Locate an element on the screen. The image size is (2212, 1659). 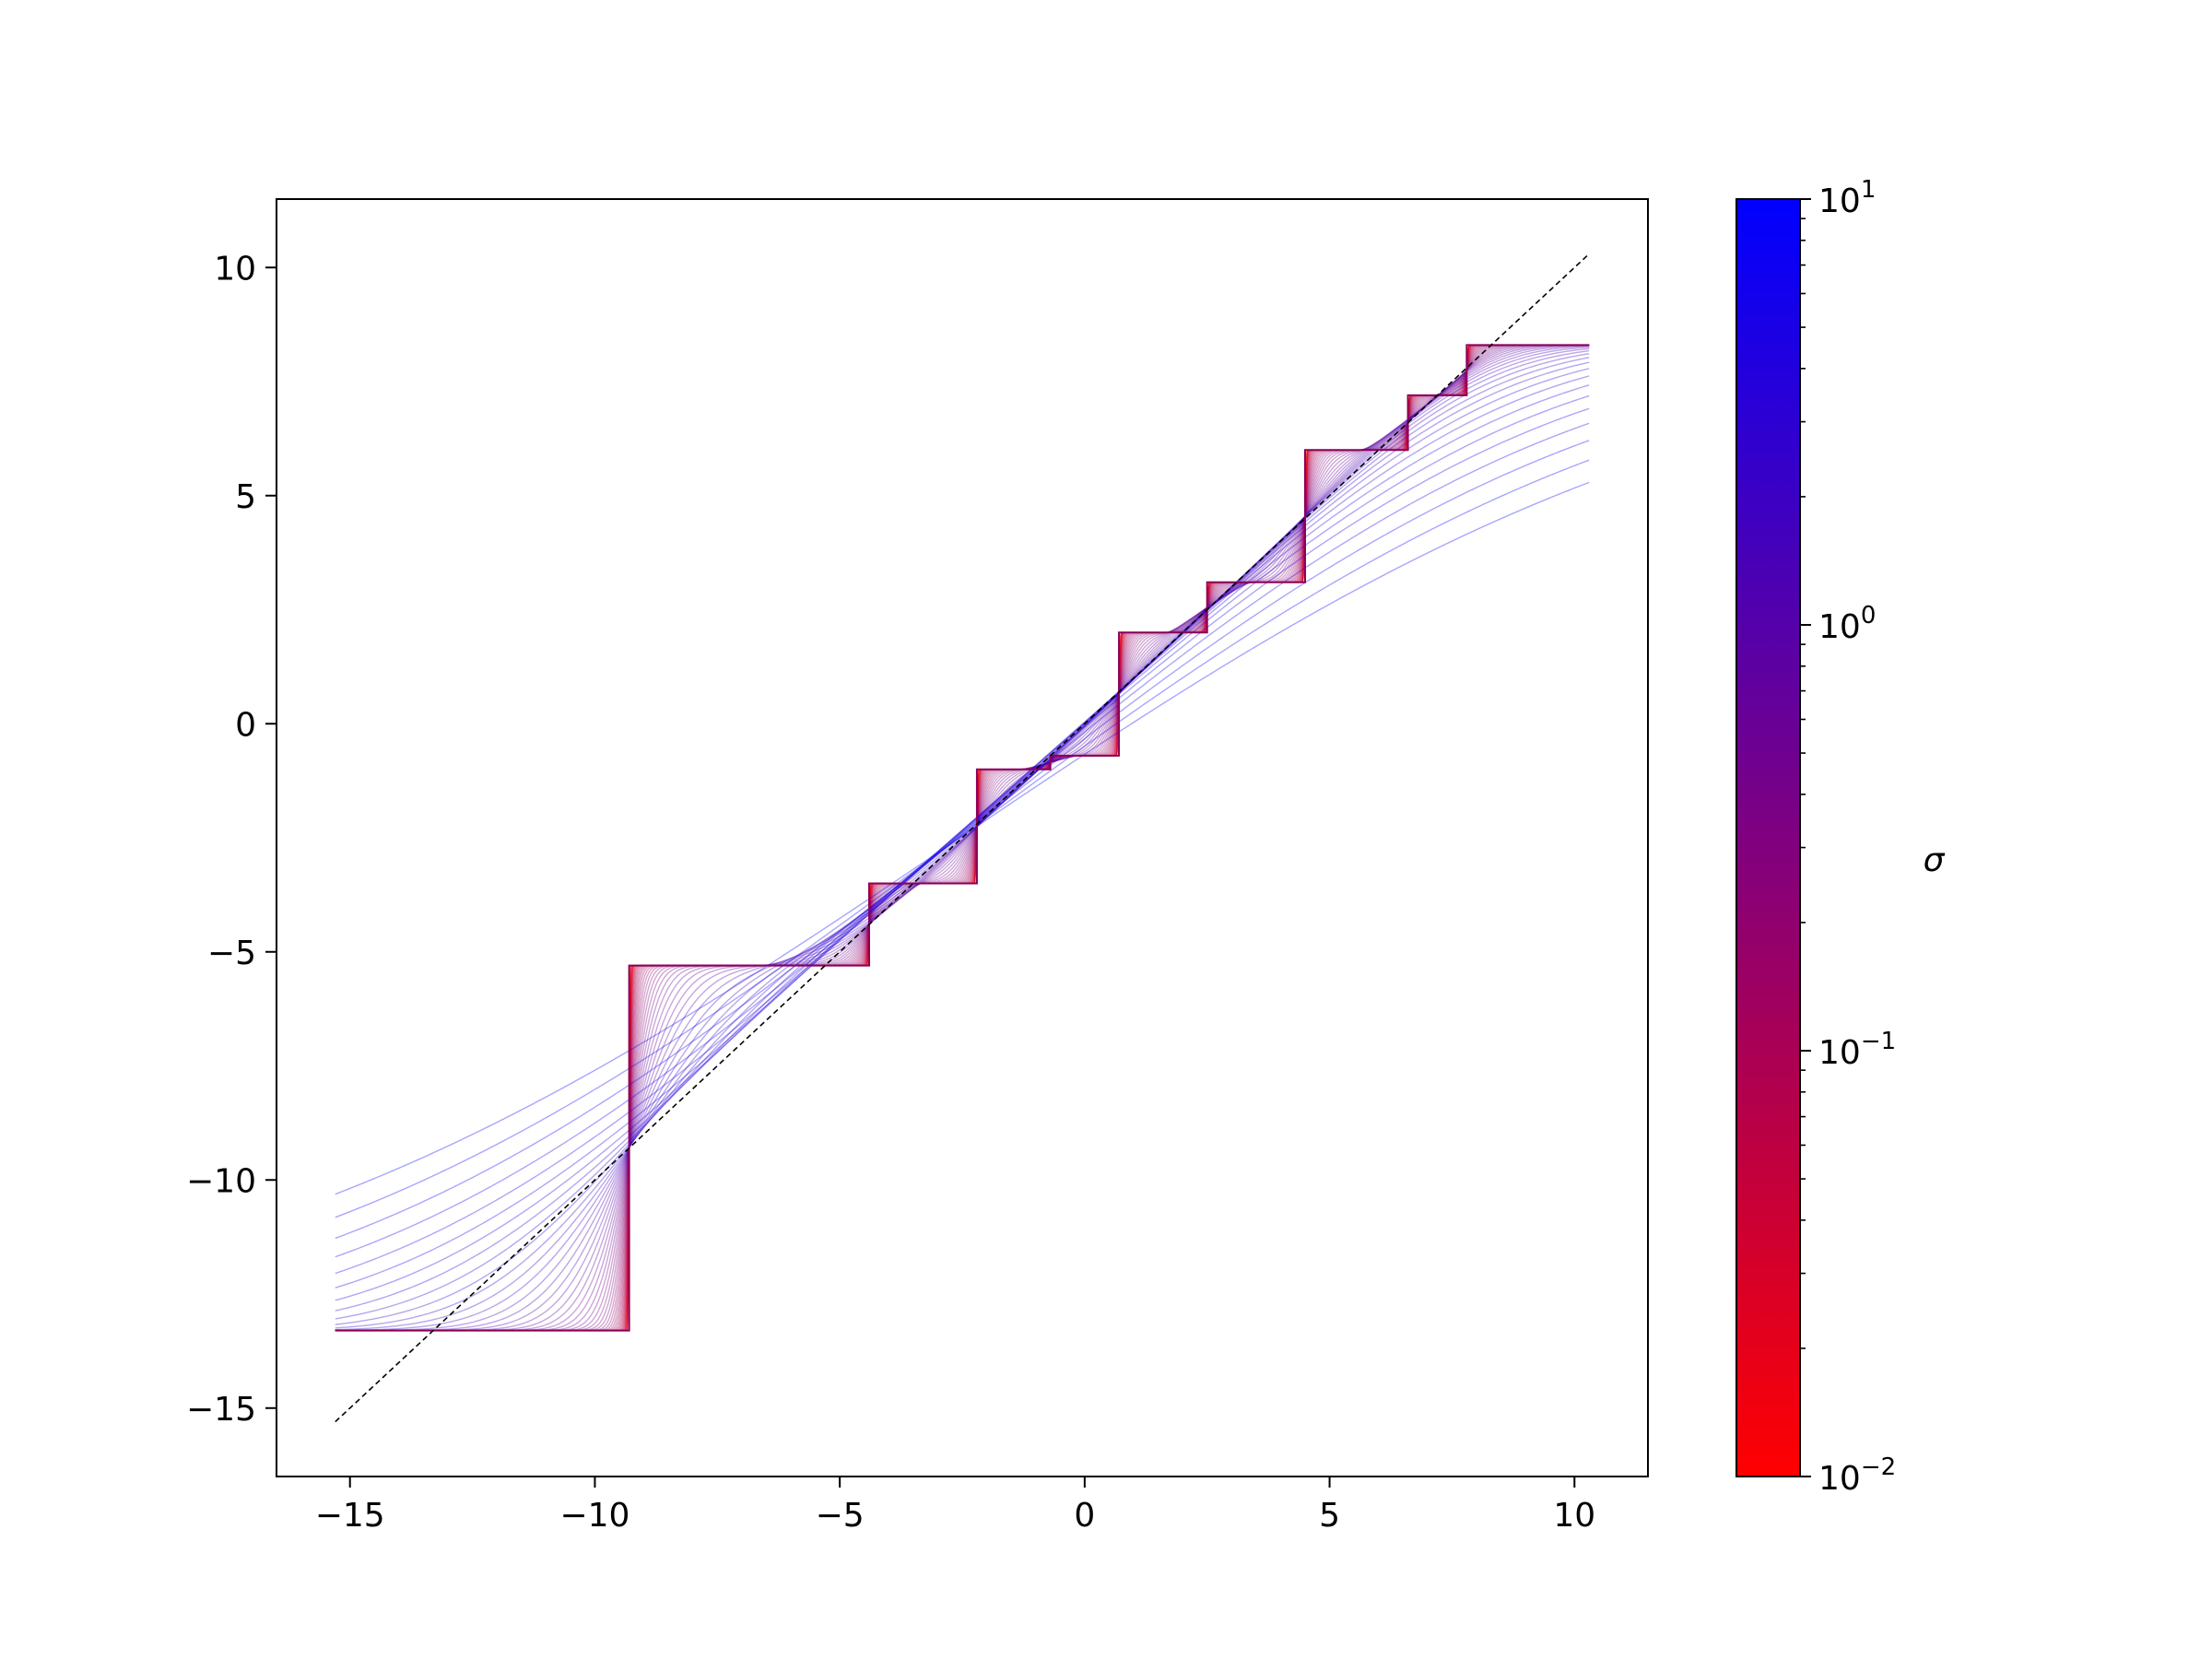
x-tick-label: 10 is located at coordinates (1574, 1516).